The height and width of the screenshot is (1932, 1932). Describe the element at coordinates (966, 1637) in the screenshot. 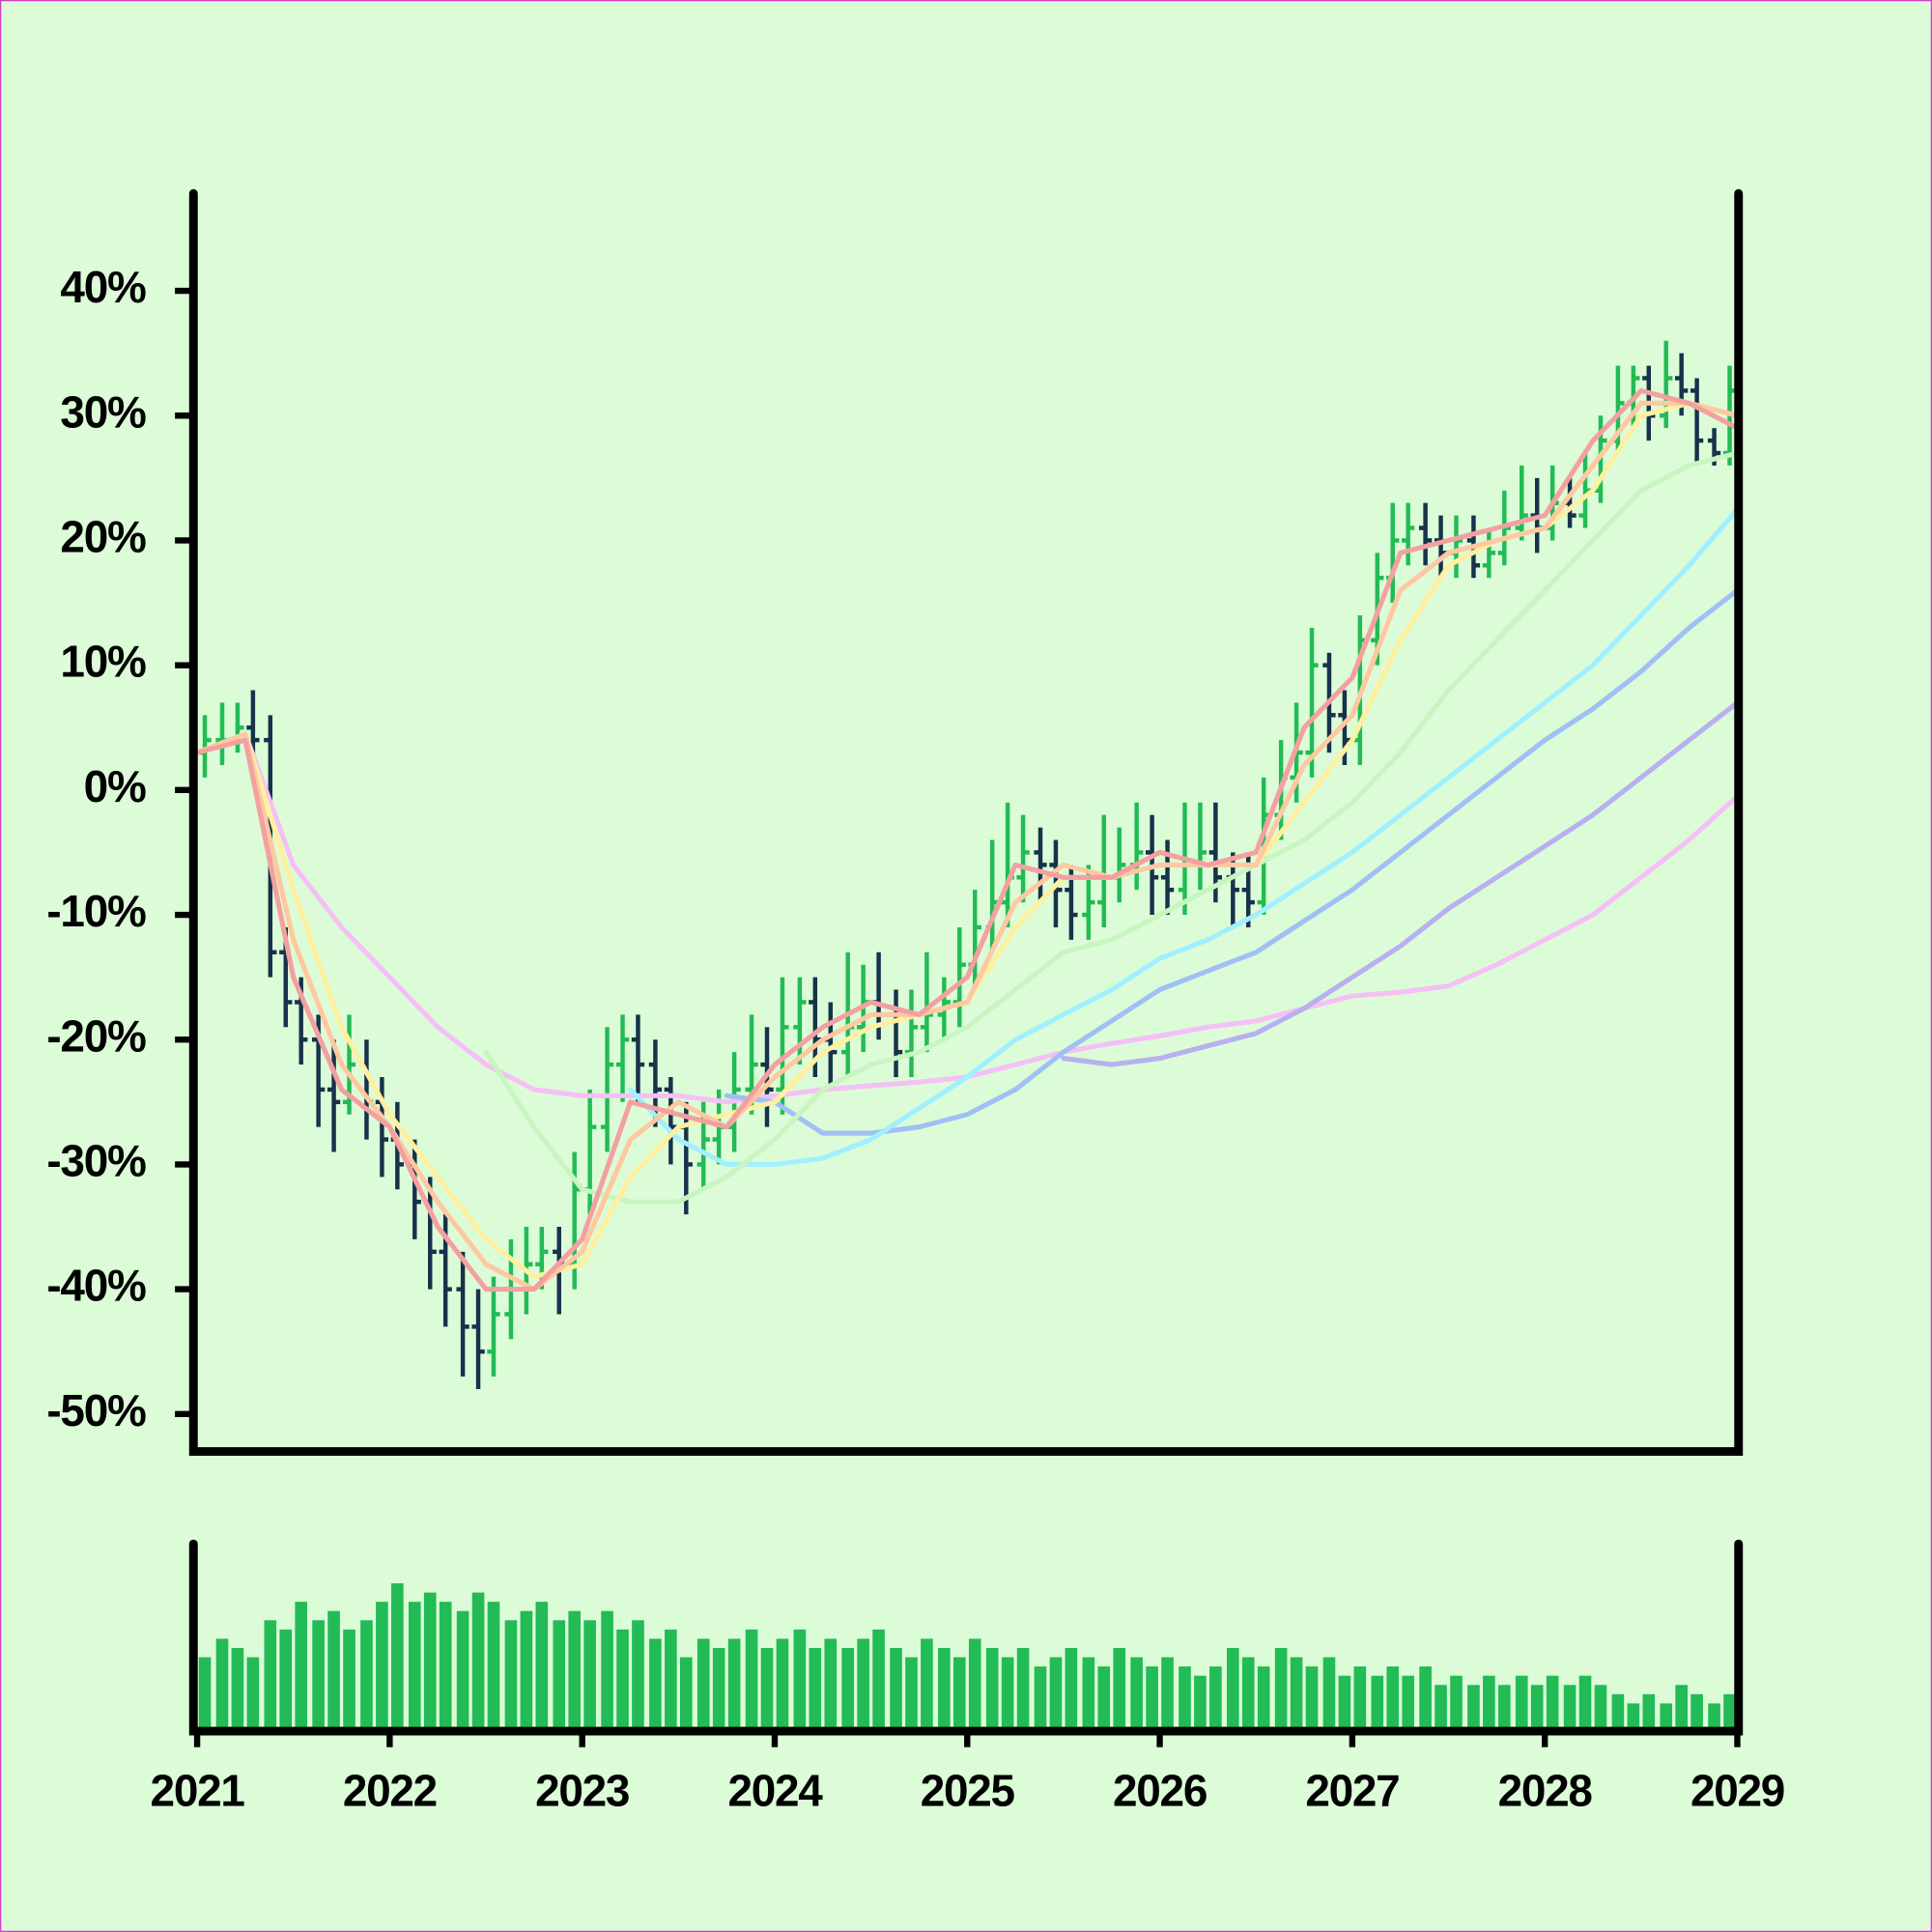

I see `volume-frame` at that location.